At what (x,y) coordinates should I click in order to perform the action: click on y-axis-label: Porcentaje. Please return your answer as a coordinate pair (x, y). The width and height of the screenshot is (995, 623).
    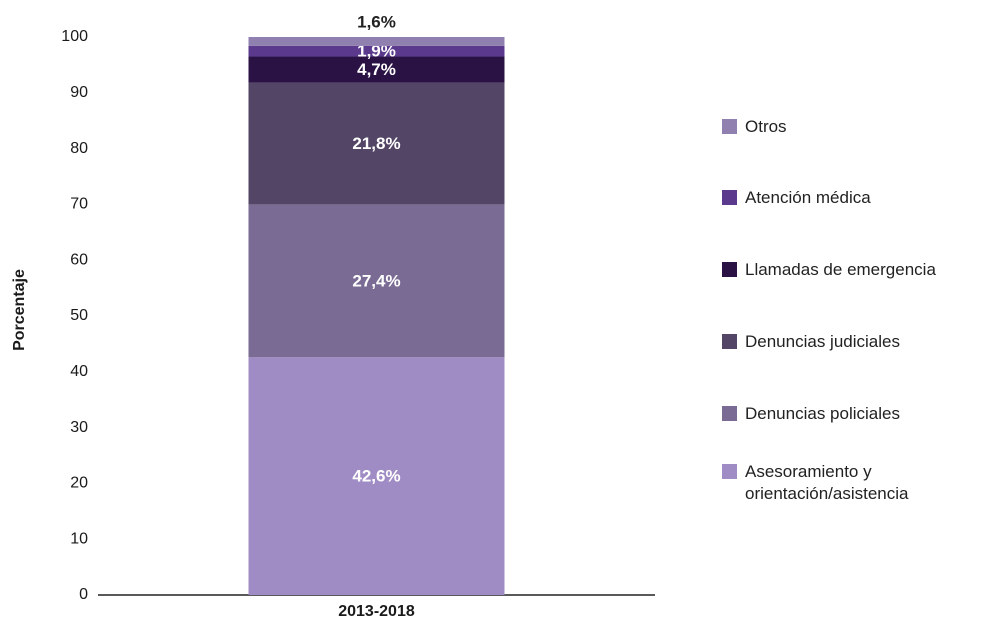
    Looking at the image, I should click on (19, 310).